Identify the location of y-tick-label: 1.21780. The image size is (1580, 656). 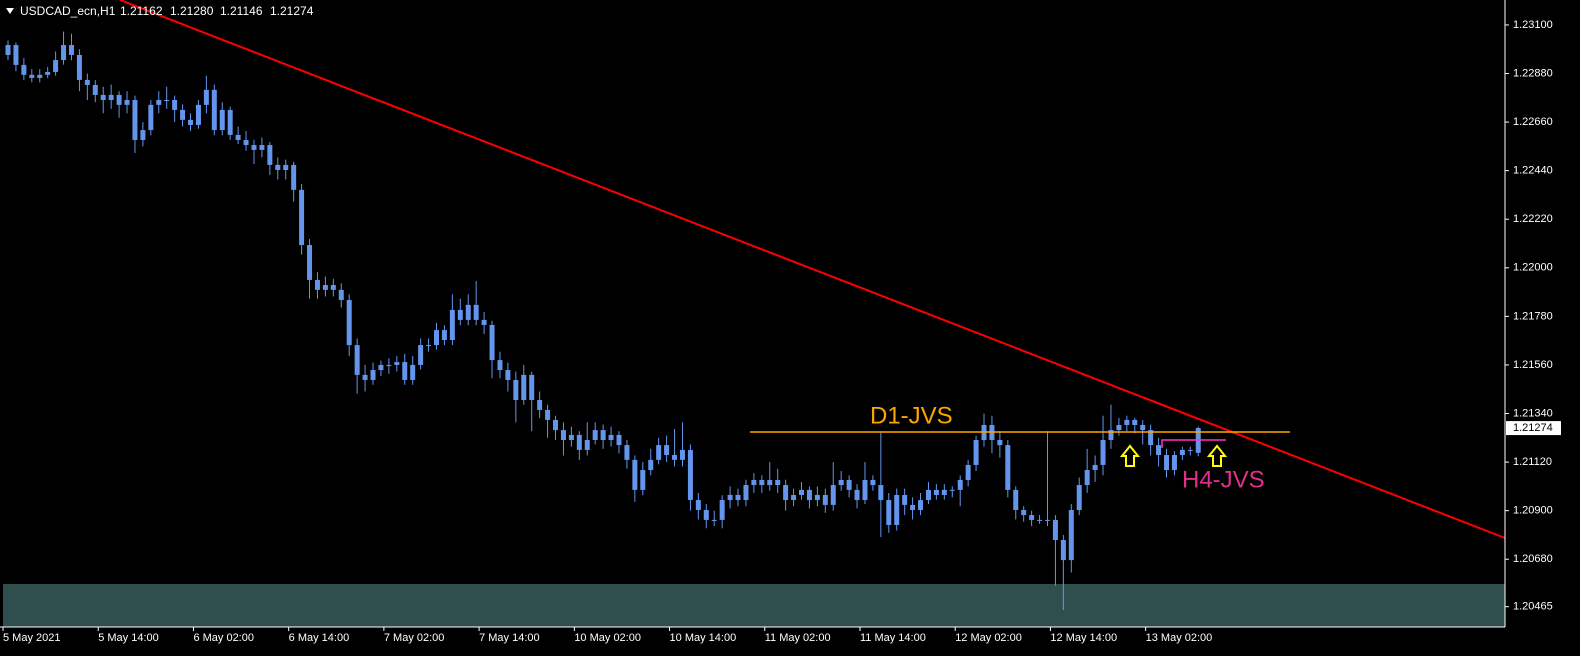
(1533, 316).